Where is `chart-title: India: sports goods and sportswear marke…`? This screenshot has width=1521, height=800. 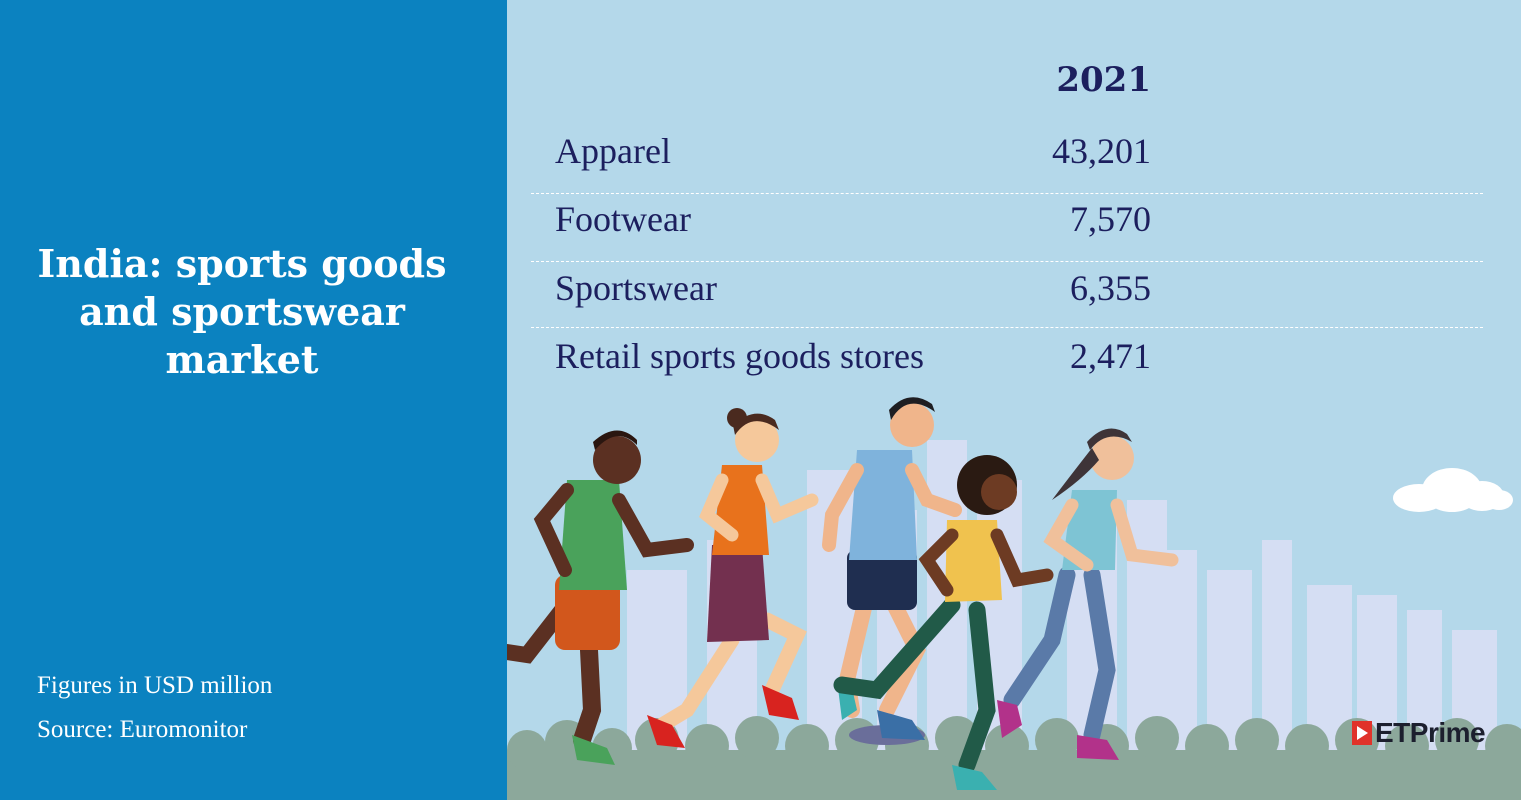
chart-title: India: sports goods and sportswear marke… is located at coordinates (242, 311).